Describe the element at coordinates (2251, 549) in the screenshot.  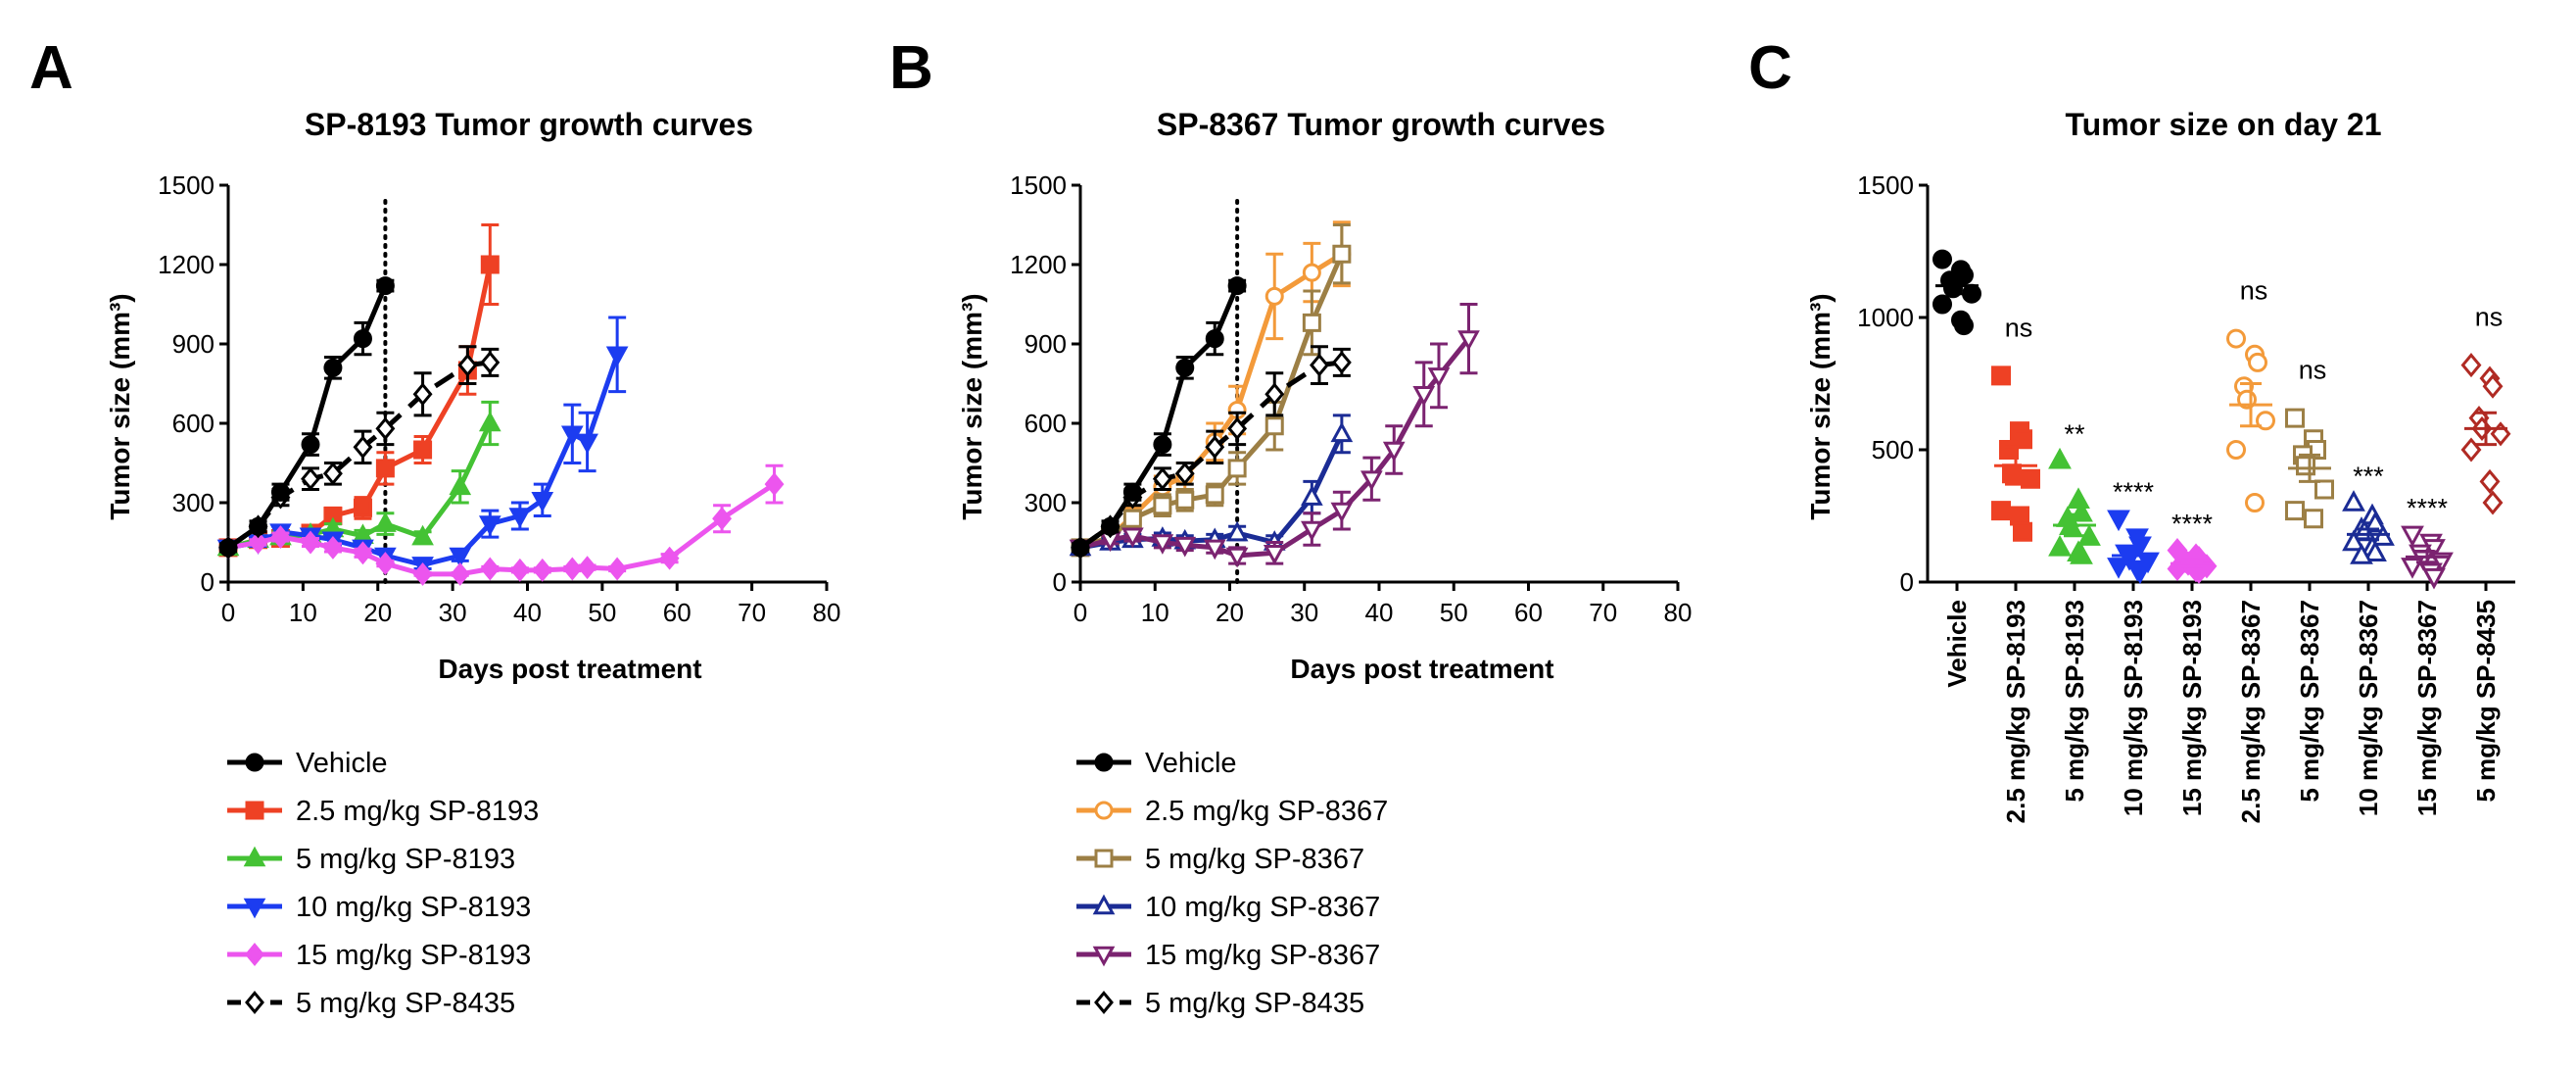
I see `group-orange: 2.5 mg/kg SP-8367 ns` at that location.